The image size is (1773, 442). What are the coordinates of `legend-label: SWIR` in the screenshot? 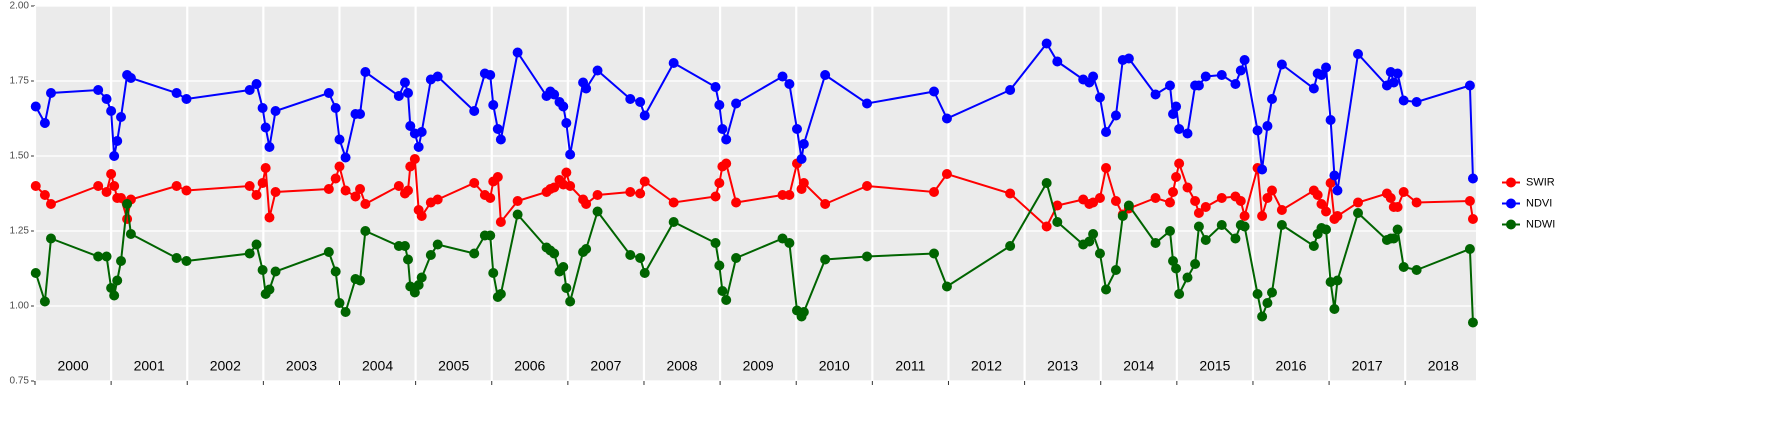 It's located at (1540, 182).